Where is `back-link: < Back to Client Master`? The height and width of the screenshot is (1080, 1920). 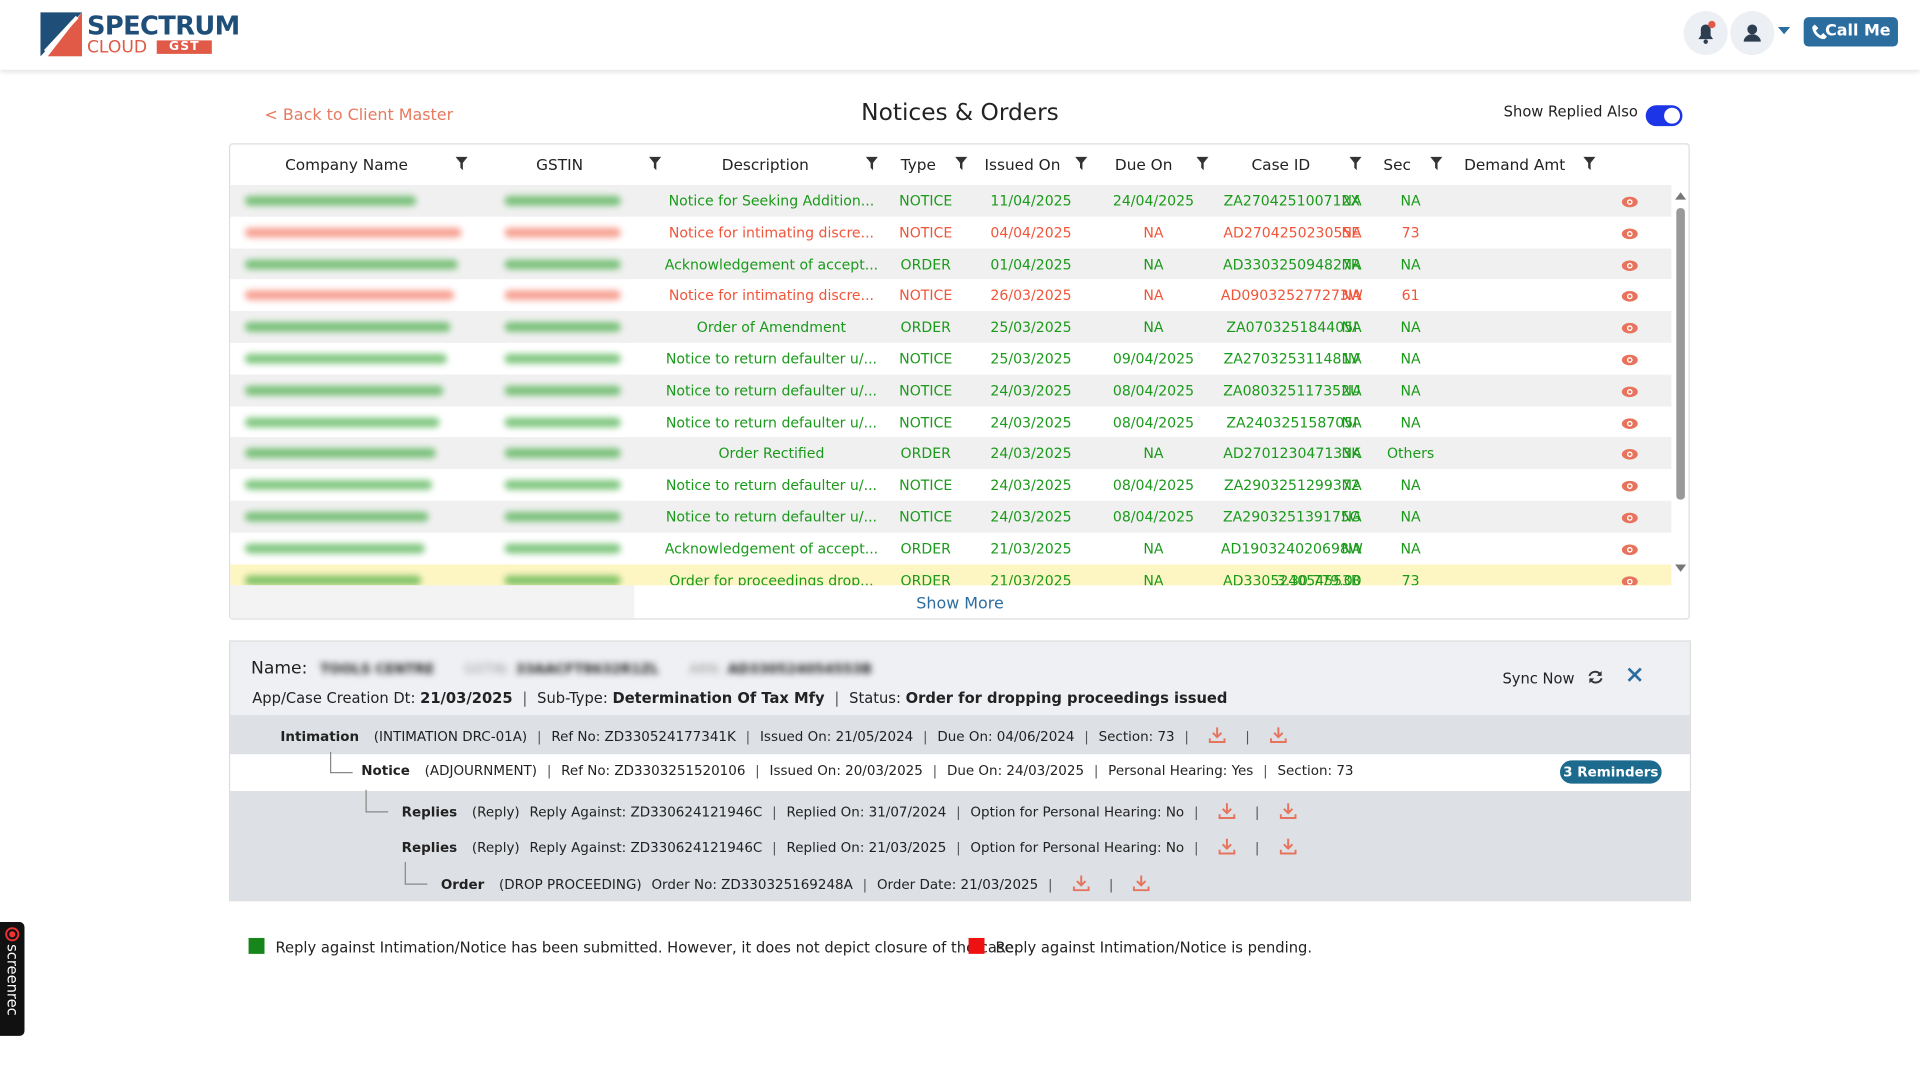 back-link: < Back to Client Master is located at coordinates (358, 116).